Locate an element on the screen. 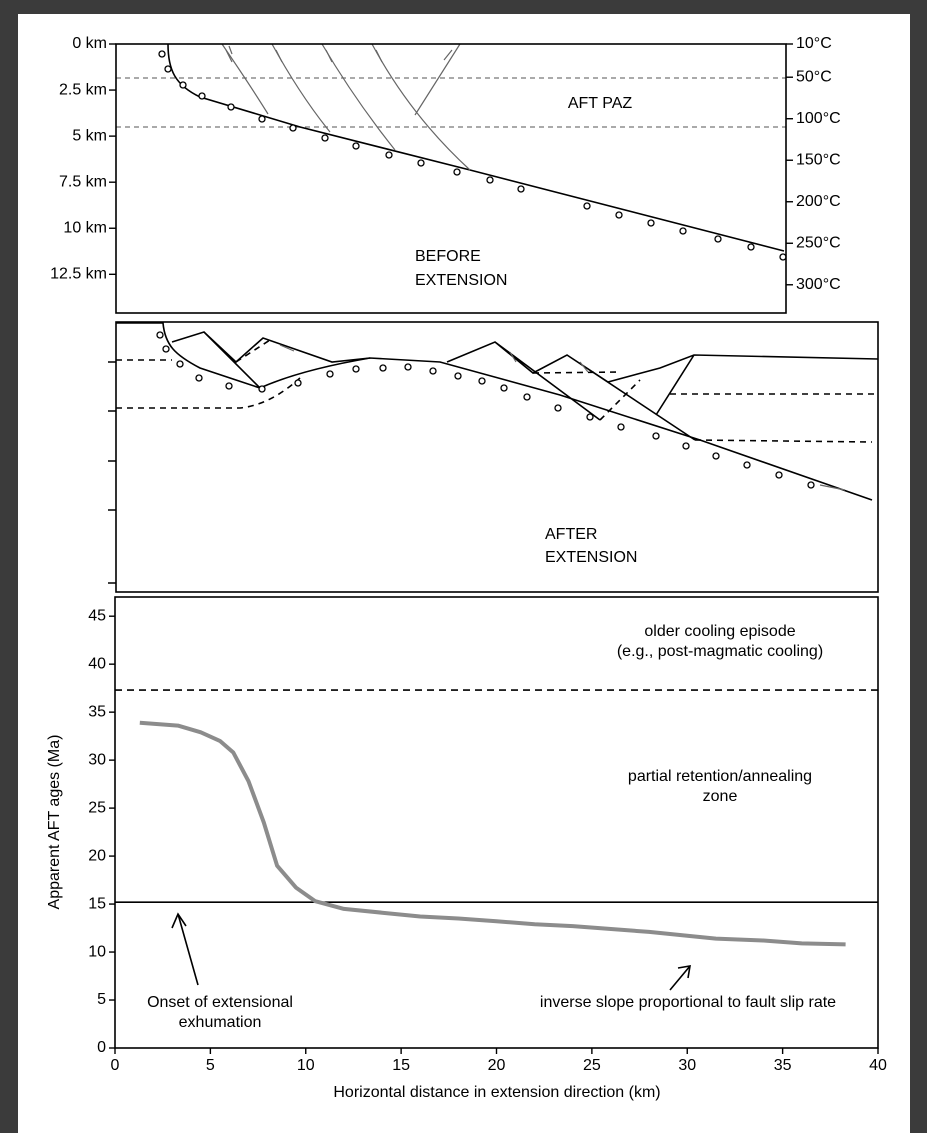 The image size is (927, 1133). annotation: partial retention/annealing is located at coordinates (720, 776).